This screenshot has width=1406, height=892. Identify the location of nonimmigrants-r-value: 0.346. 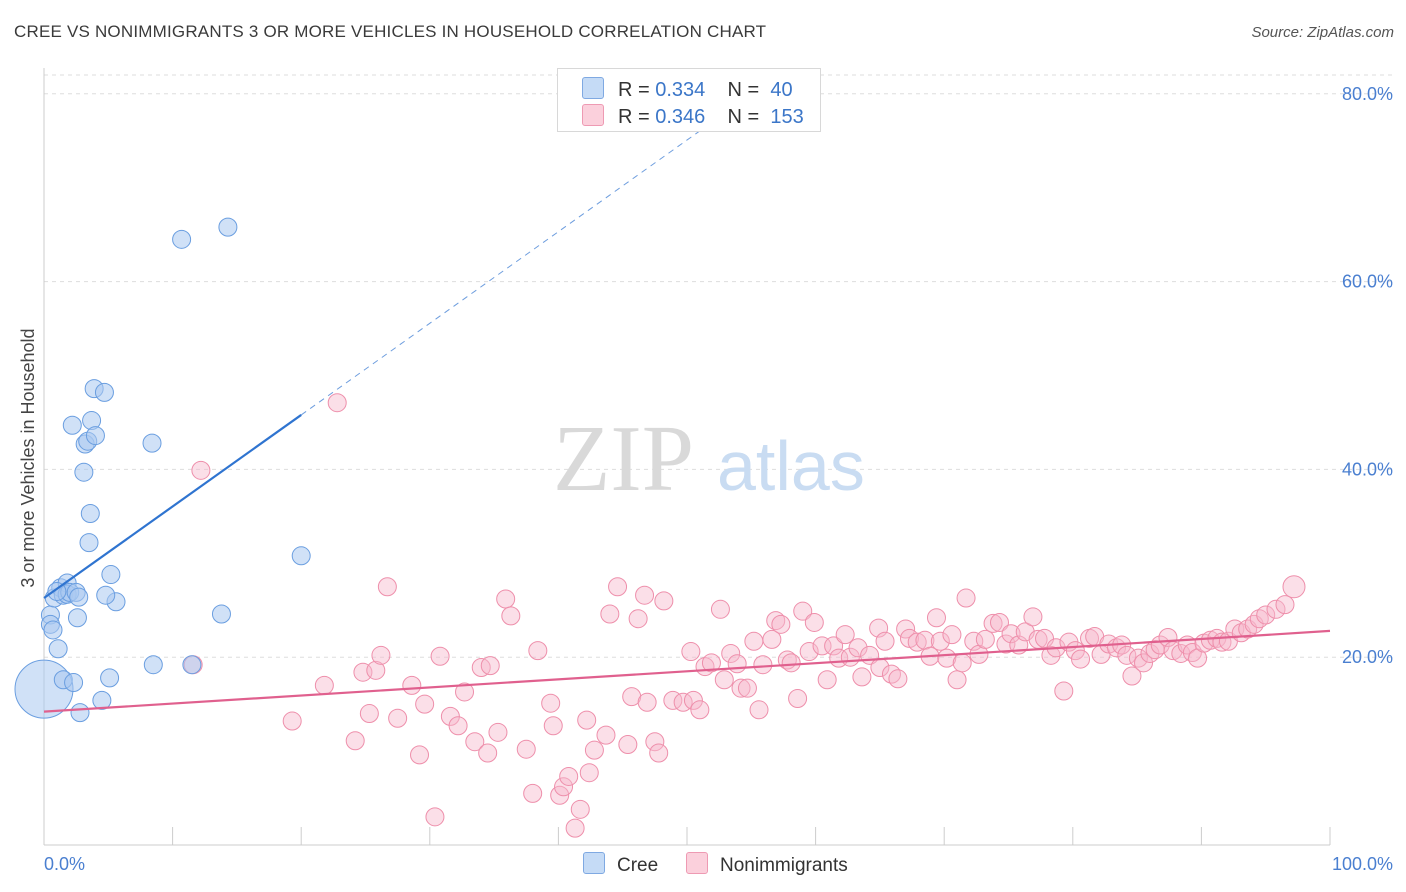
(680, 117).